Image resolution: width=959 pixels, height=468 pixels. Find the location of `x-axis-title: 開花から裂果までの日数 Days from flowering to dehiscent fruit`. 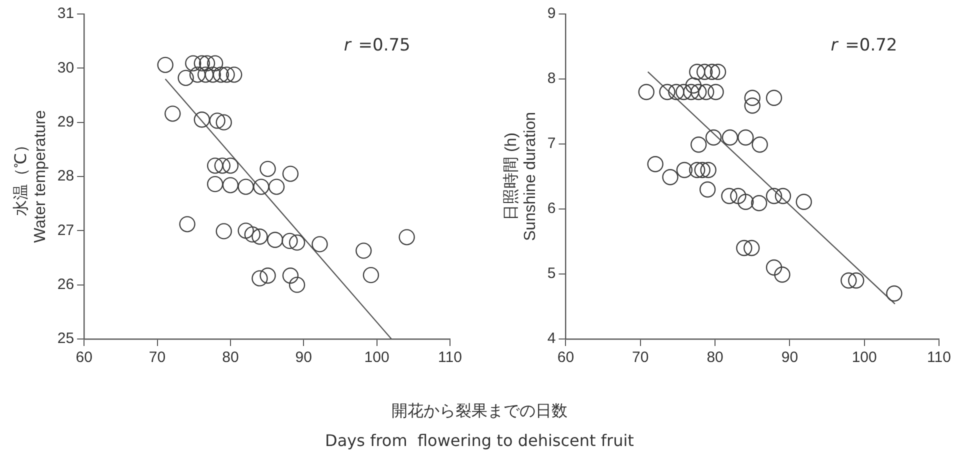

x-axis-title: 開花から裂果までの日数 Days from flowering to dehiscent fruit is located at coordinates (479, 426).